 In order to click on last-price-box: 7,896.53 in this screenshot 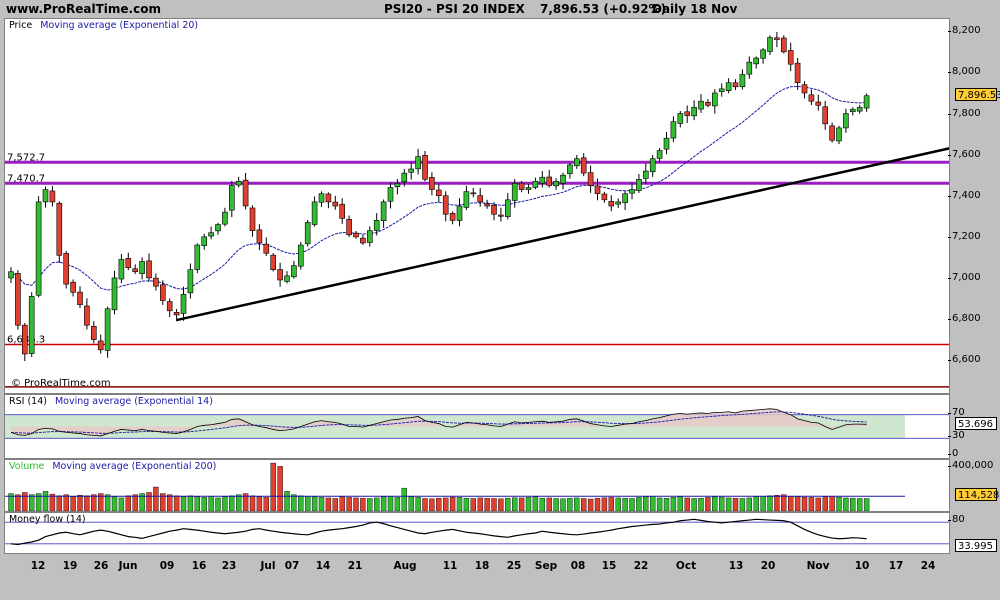, I will do `click(977, 94)`.